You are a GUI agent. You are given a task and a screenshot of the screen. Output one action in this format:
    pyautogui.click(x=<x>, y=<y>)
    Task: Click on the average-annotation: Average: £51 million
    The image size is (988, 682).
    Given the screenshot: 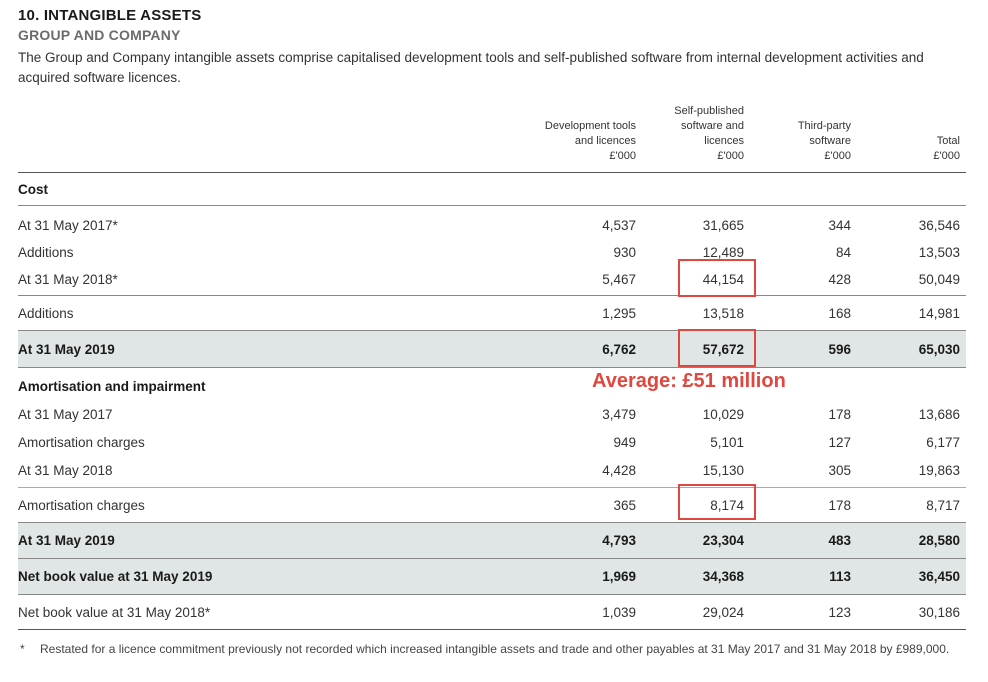 What is the action you would take?
    pyautogui.click(x=689, y=381)
    